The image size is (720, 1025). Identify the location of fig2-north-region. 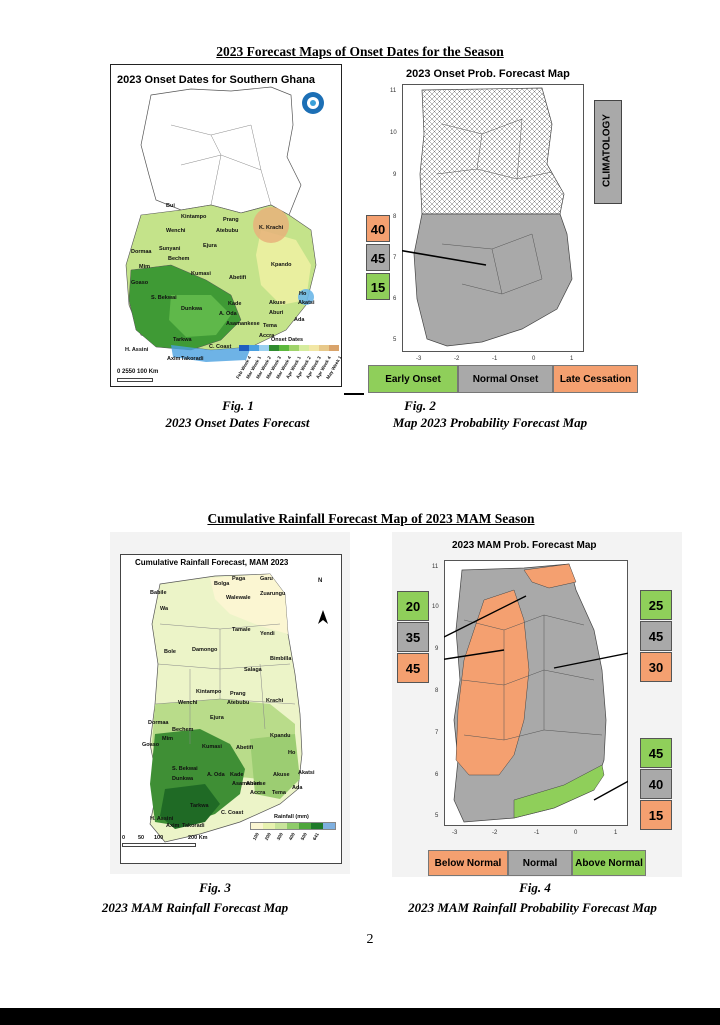
(492, 151).